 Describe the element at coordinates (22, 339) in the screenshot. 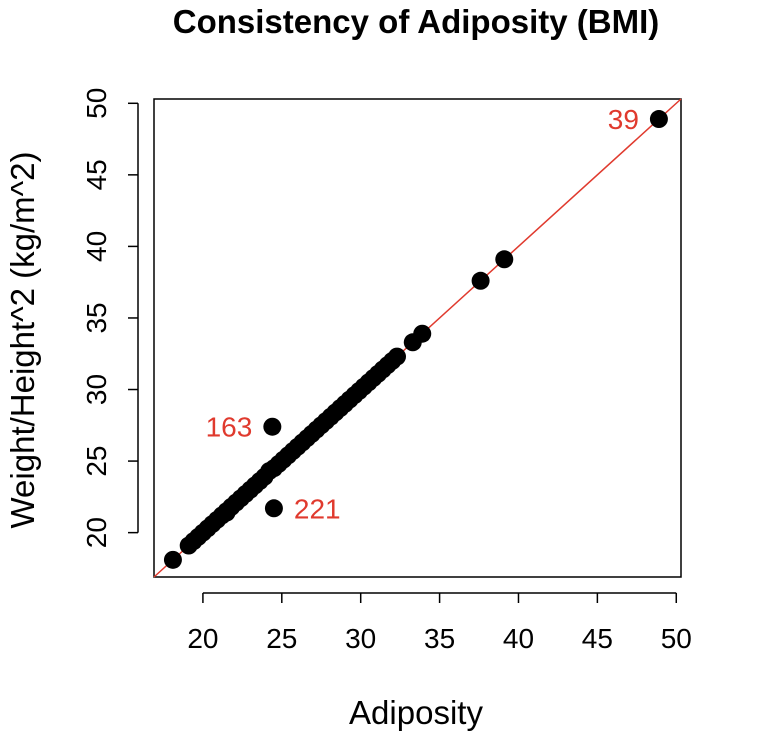

I see `y-axis-label: Weight/Height^2 (kg/m^2)` at that location.